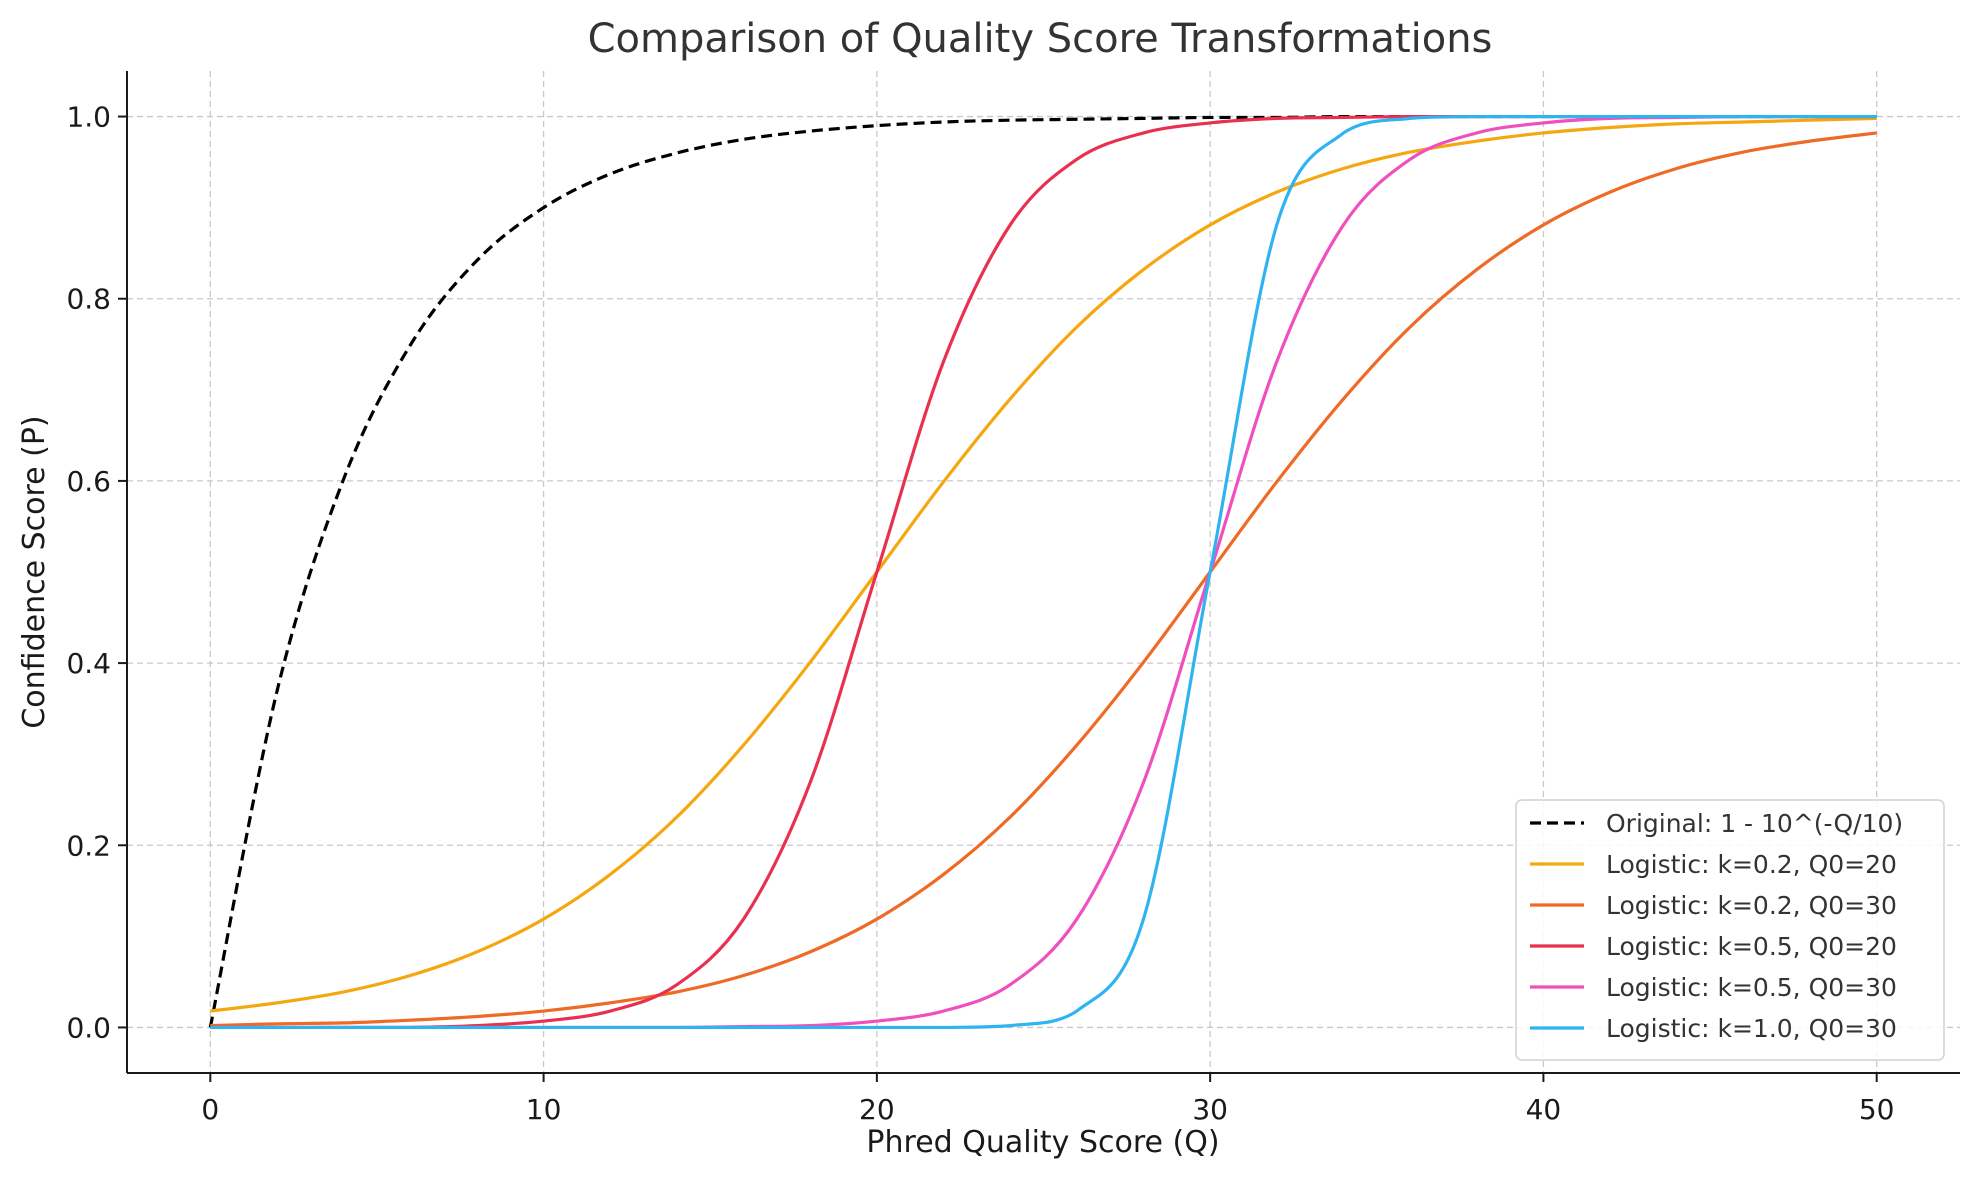  What do you see at coordinates (1751, 946) in the screenshot?
I see `legend-label: Logistic: k=0.5, Q0=20` at bounding box center [1751, 946].